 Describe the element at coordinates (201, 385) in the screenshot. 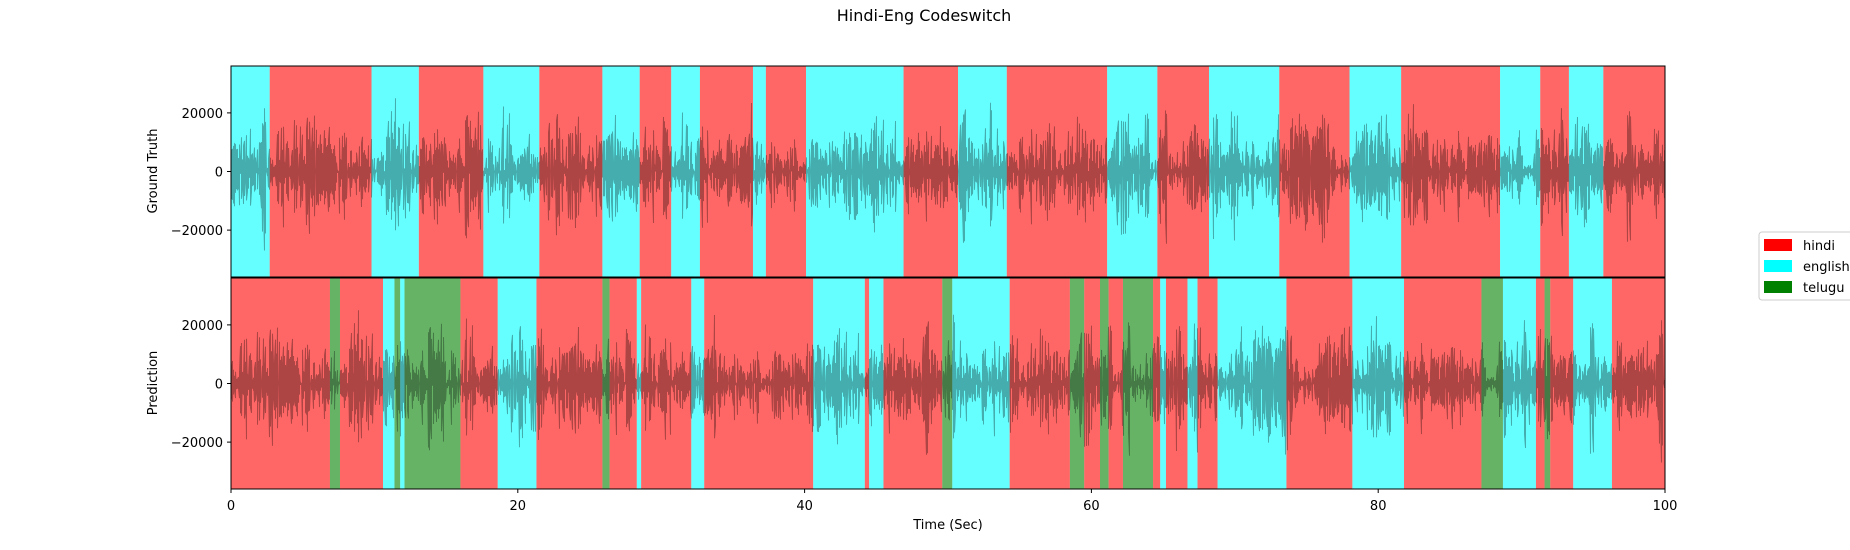

I see `prediction-y-ticks: 20000 0 −20000` at that location.